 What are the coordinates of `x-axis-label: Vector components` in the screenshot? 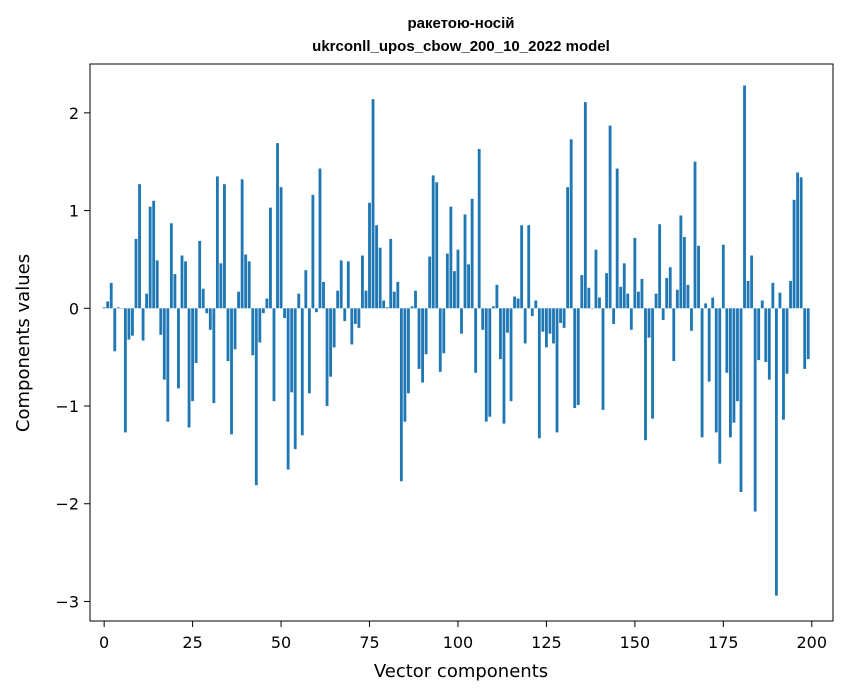 It's located at (461, 671).